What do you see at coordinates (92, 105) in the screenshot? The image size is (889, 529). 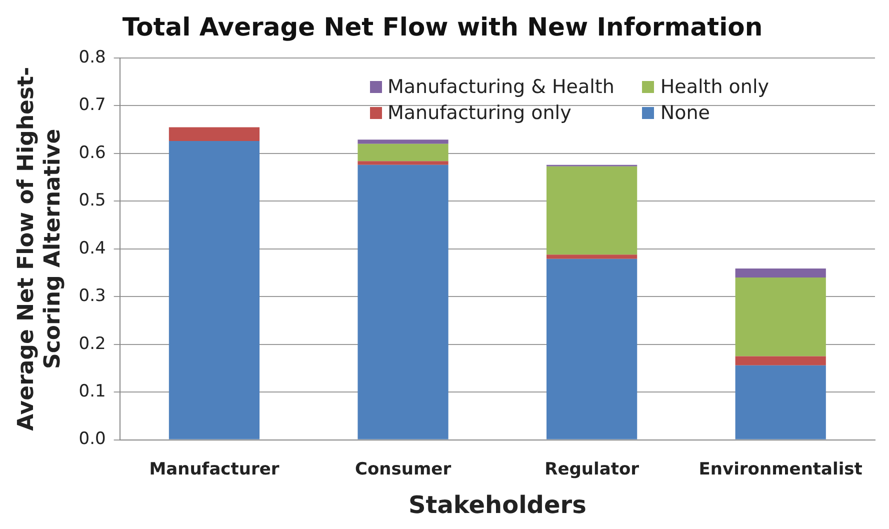 I see `y-tick-label: 0.7` at bounding box center [92, 105].